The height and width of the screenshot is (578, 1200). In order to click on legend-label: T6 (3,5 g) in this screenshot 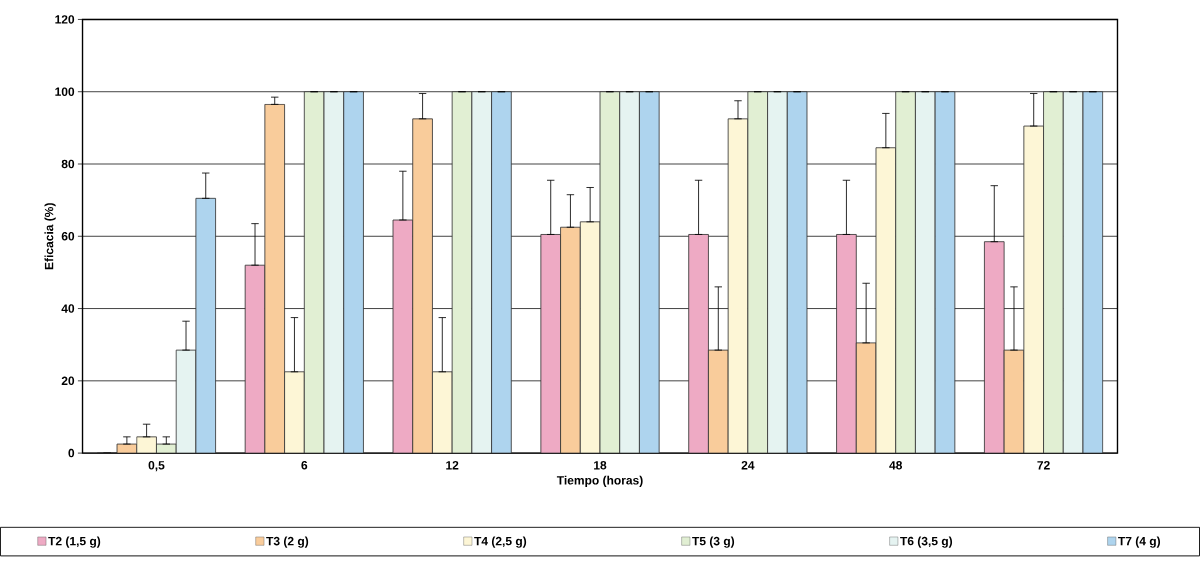, I will do `click(926, 542)`.